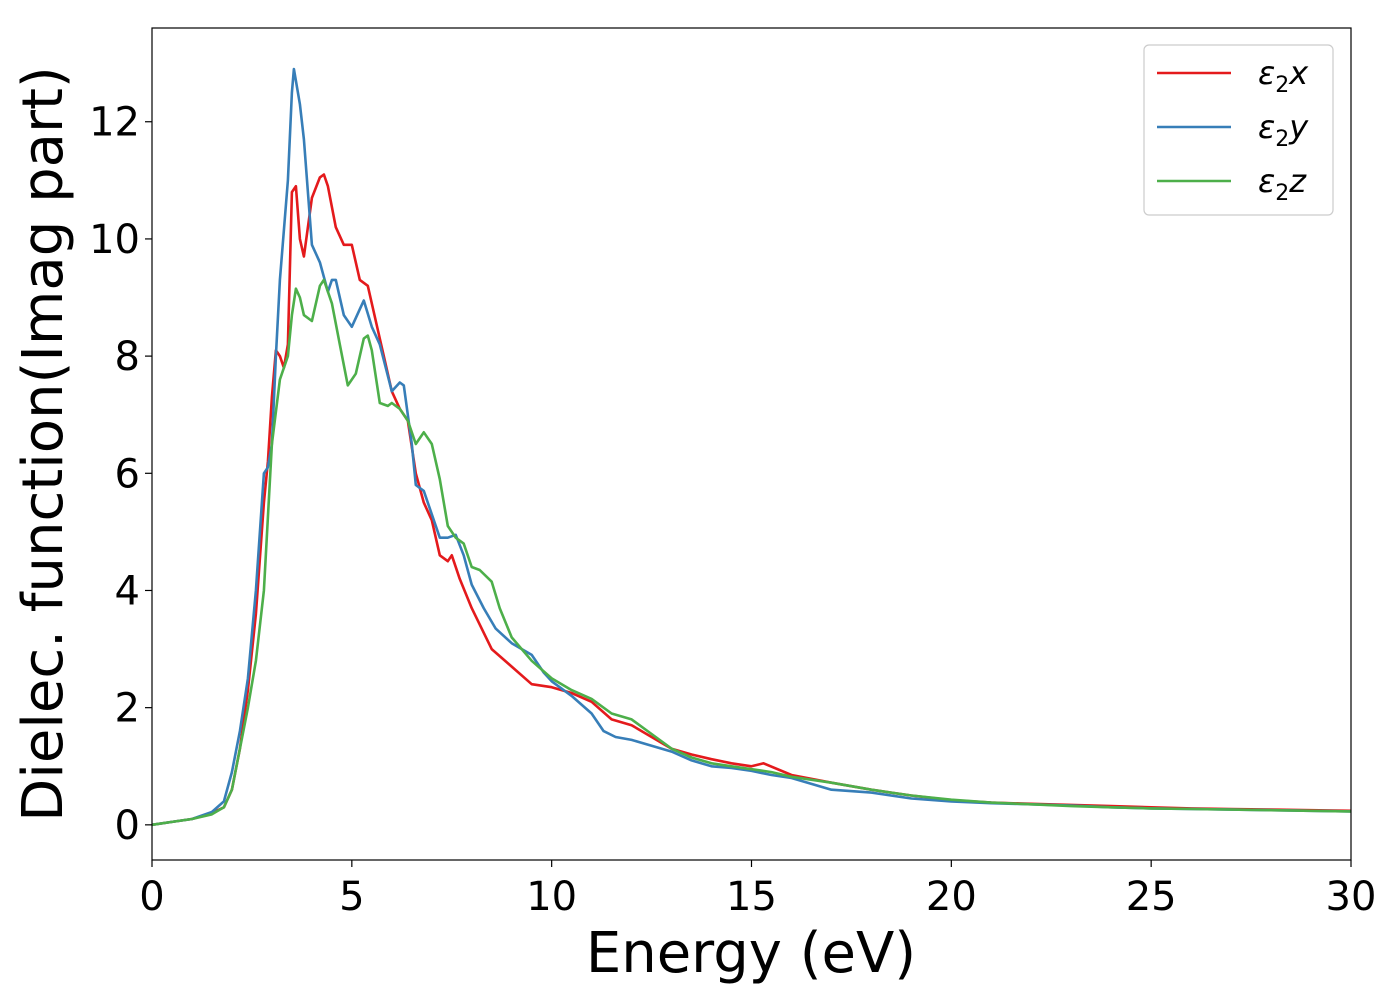 Image resolution: width=1400 pixels, height=1000 pixels. I want to click on x-tick-label: 30, so click(1351, 897).